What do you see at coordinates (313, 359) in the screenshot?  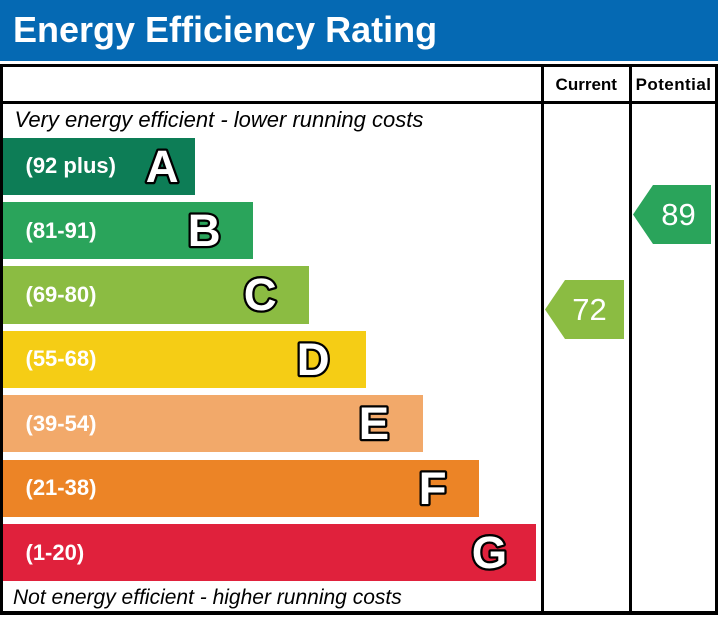 I see `svg-text: D` at bounding box center [313, 359].